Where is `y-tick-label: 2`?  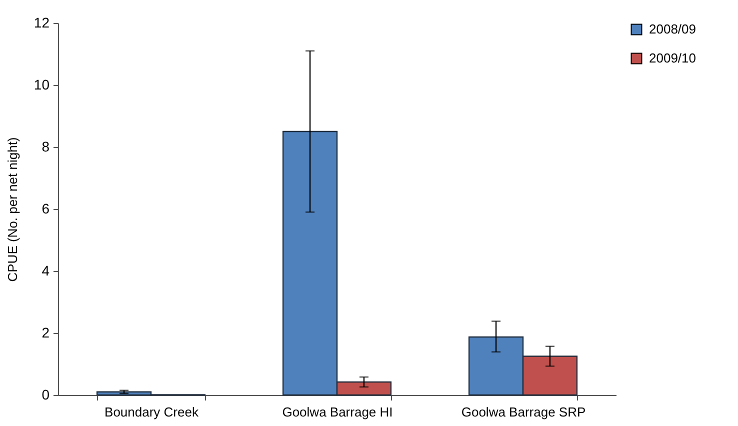
y-tick-label: 2 is located at coordinates (46, 332).